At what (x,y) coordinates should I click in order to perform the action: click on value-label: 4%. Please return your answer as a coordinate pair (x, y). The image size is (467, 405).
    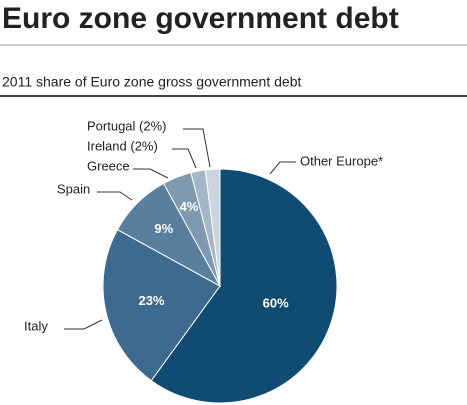
    Looking at the image, I should click on (189, 206).